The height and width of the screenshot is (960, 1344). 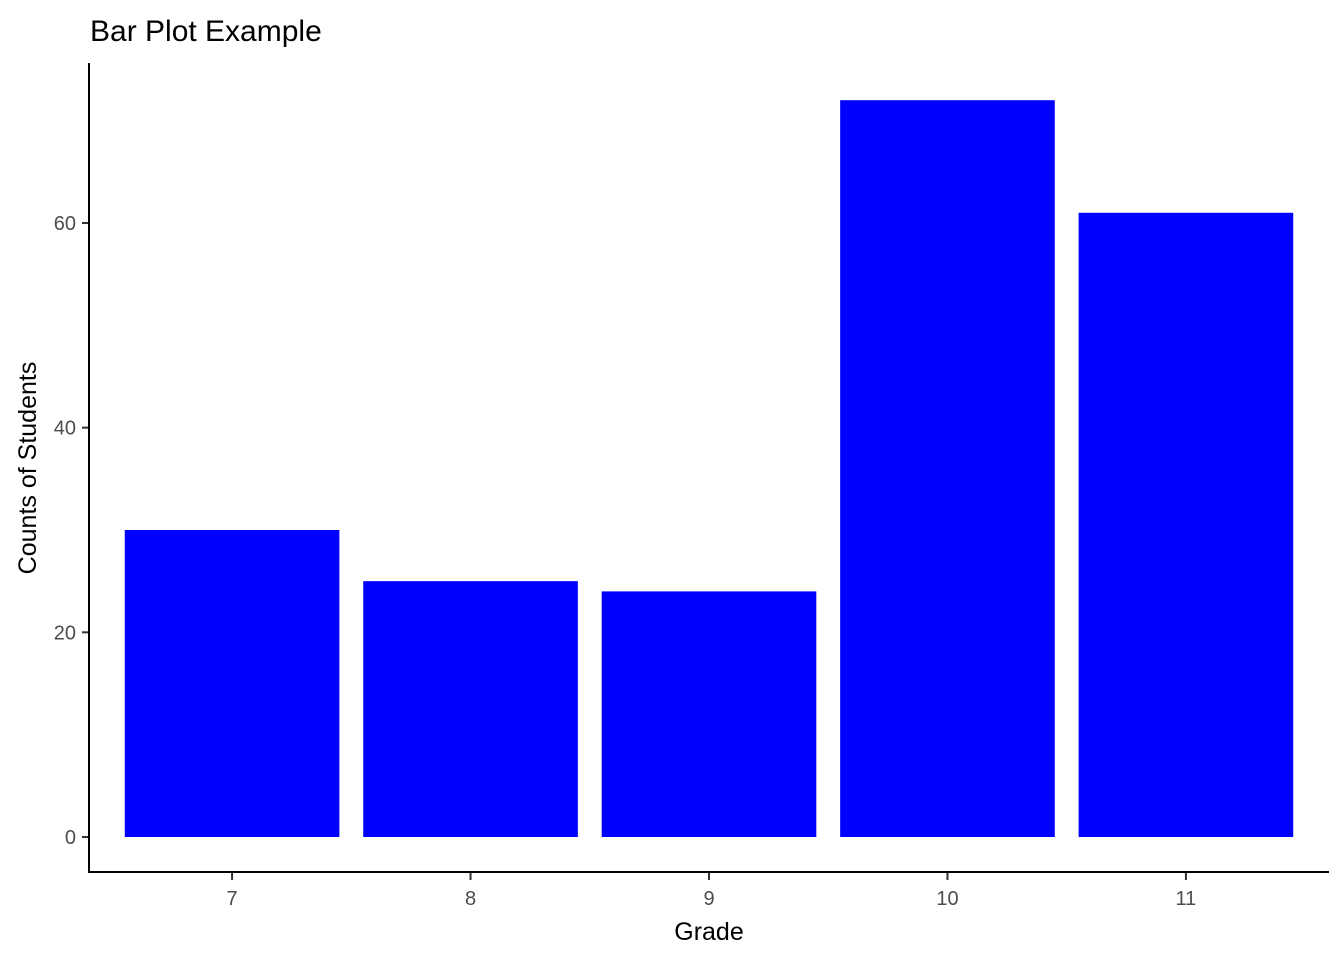 What do you see at coordinates (232, 899) in the screenshot?
I see `x-tick-label: 7` at bounding box center [232, 899].